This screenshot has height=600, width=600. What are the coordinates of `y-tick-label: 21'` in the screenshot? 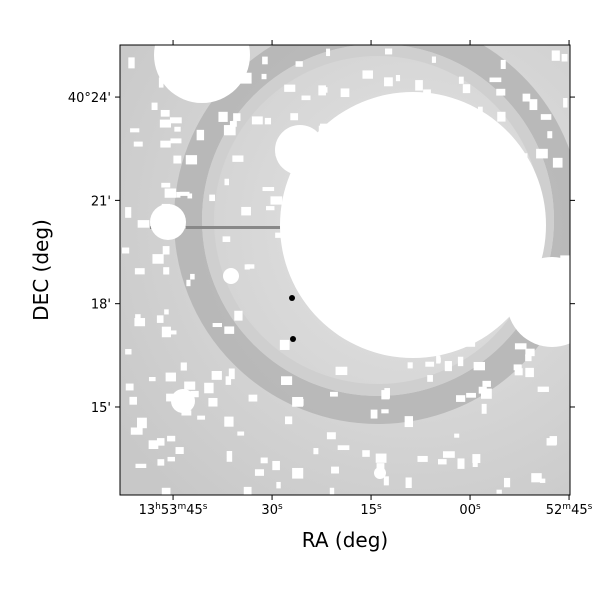 It's located at (101, 201).